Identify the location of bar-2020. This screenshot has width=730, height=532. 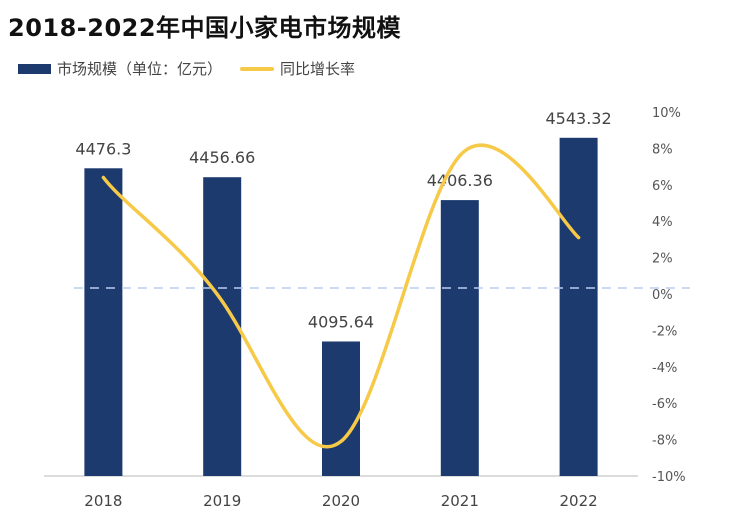
(341, 408).